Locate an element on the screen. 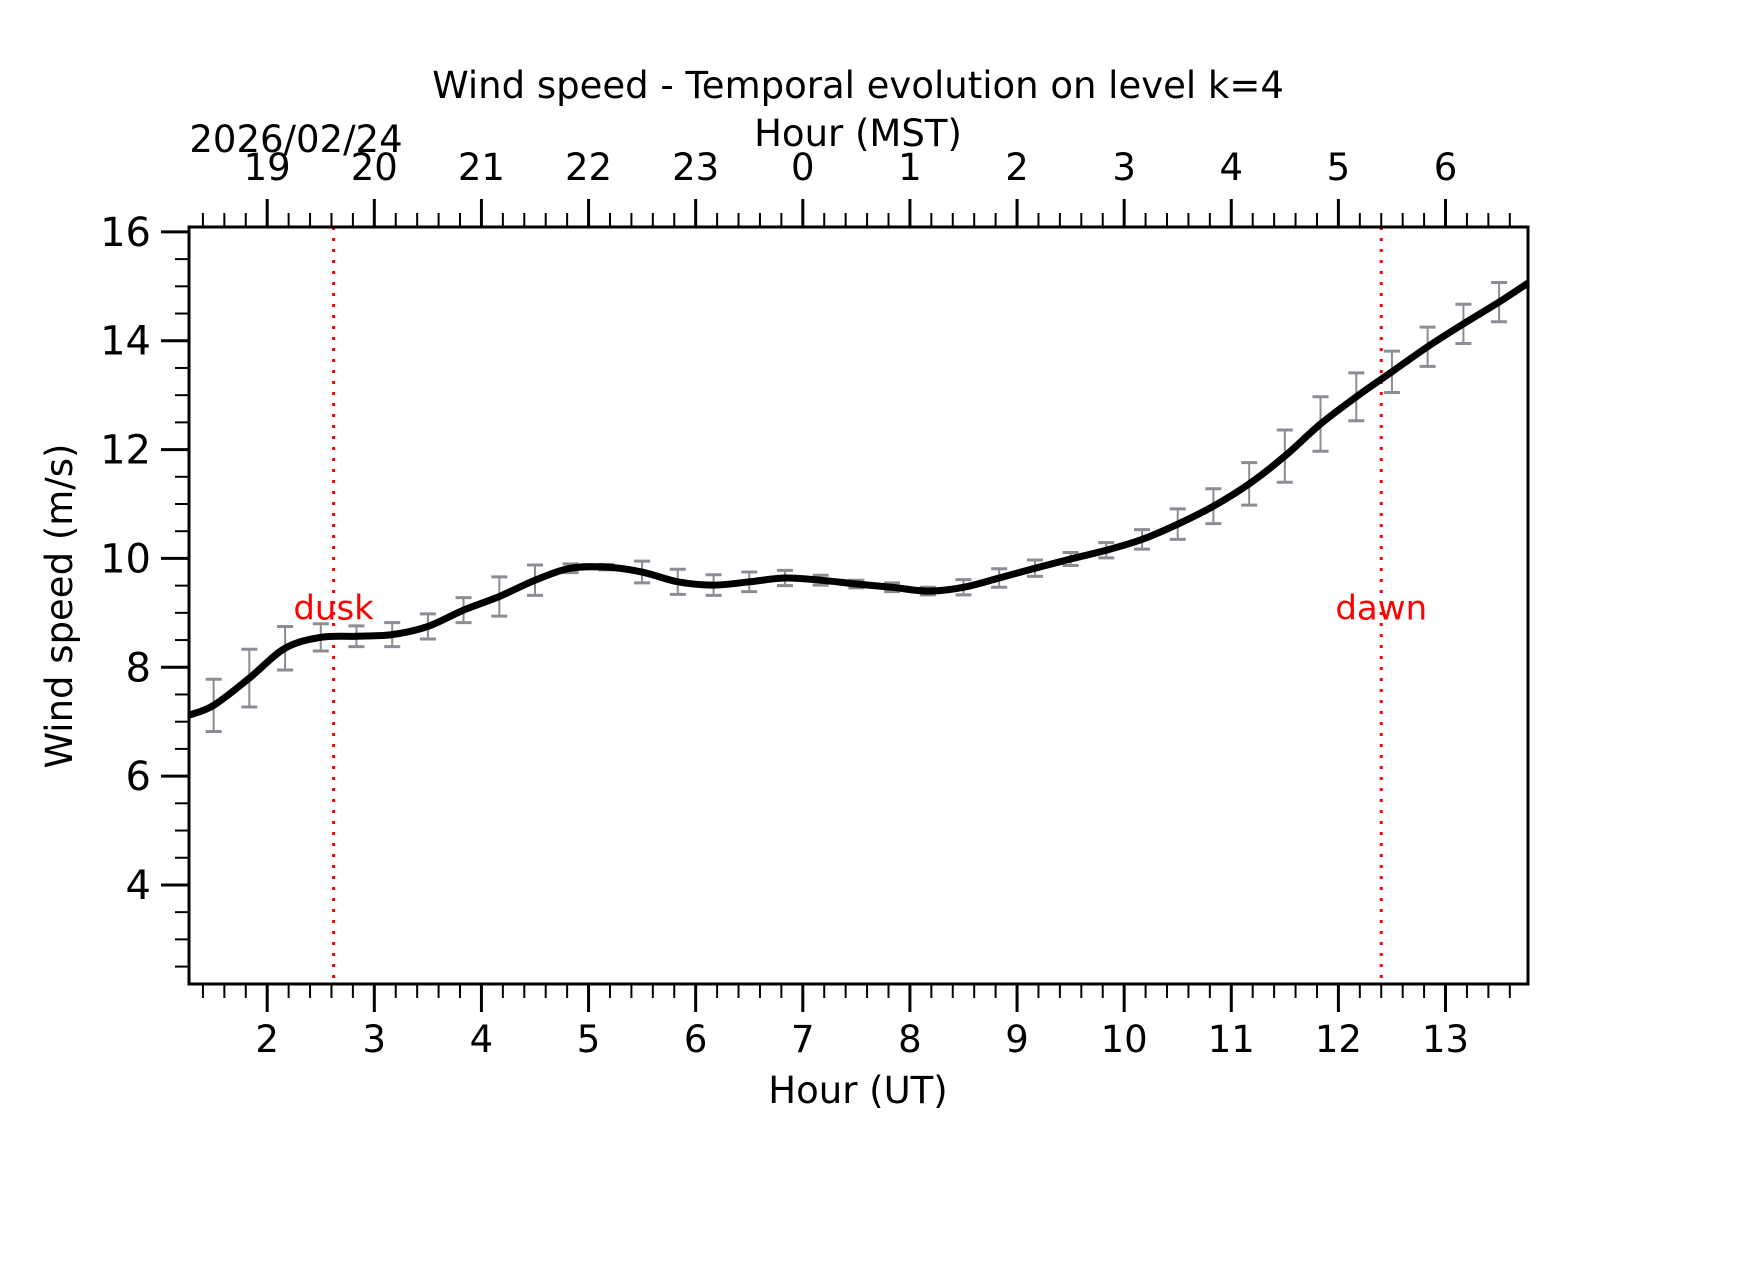  y-tick-label: 10 is located at coordinates (125, 559).